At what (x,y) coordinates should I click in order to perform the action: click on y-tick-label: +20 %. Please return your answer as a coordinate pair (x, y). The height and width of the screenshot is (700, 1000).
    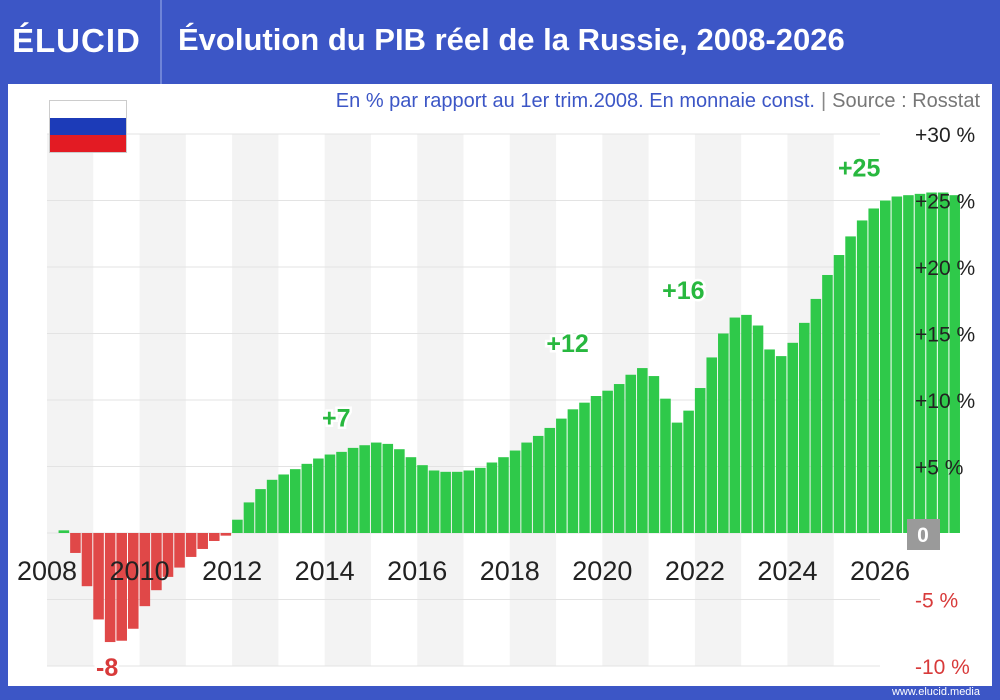
    Looking at the image, I should click on (945, 268).